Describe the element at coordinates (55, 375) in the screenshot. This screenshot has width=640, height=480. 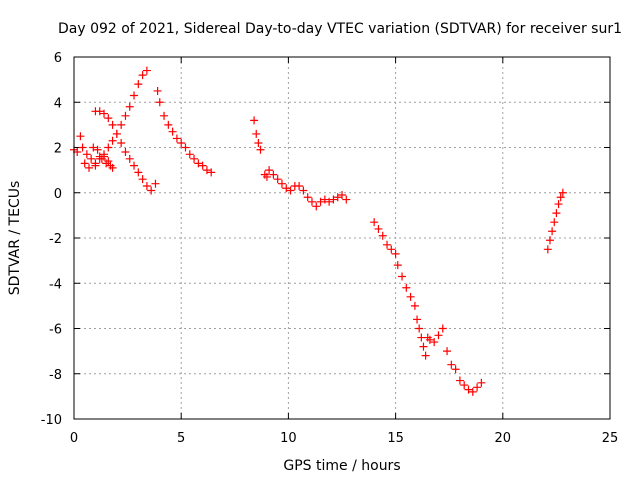
I see `y-tick-label: -8` at that location.